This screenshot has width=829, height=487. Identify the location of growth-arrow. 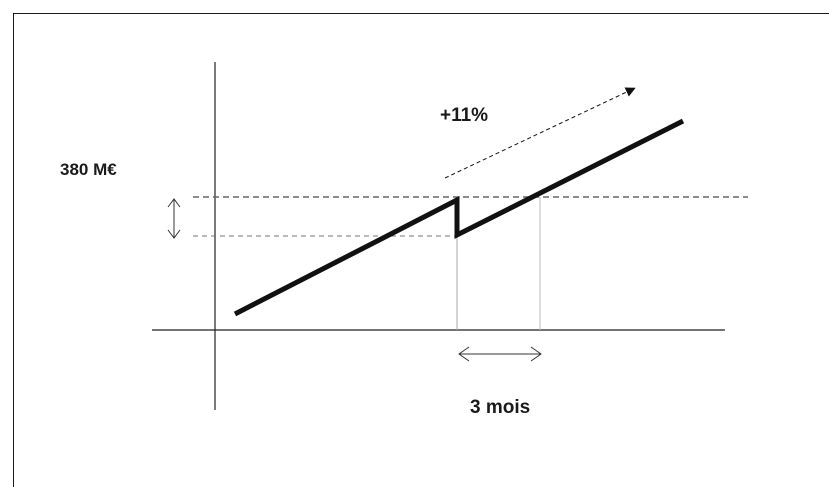
(540, 133).